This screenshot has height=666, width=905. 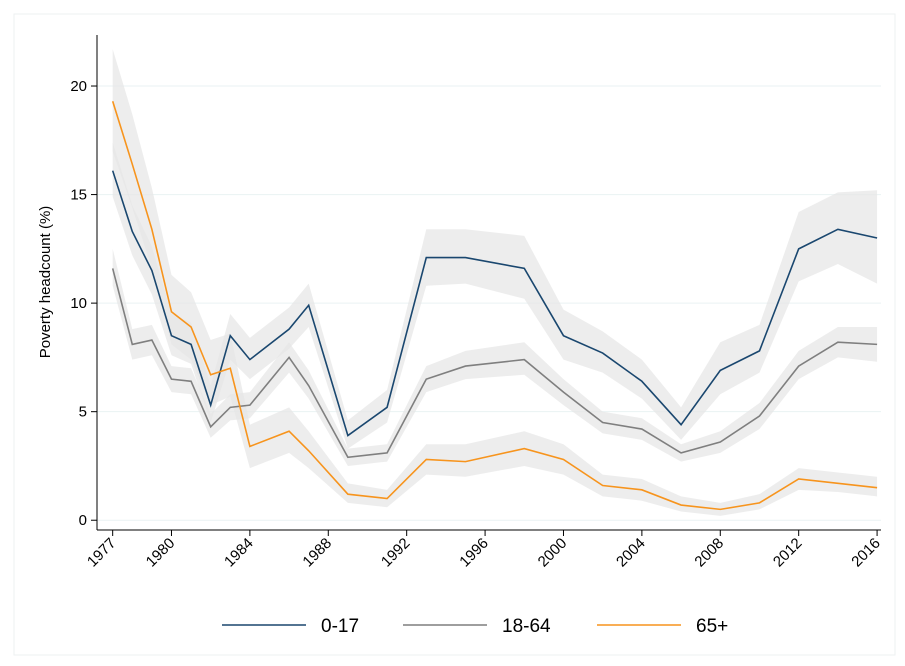 What do you see at coordinates (712, 626) in the screenshot?
I see `legend-label: 65+` at bounding box center [712, 626].